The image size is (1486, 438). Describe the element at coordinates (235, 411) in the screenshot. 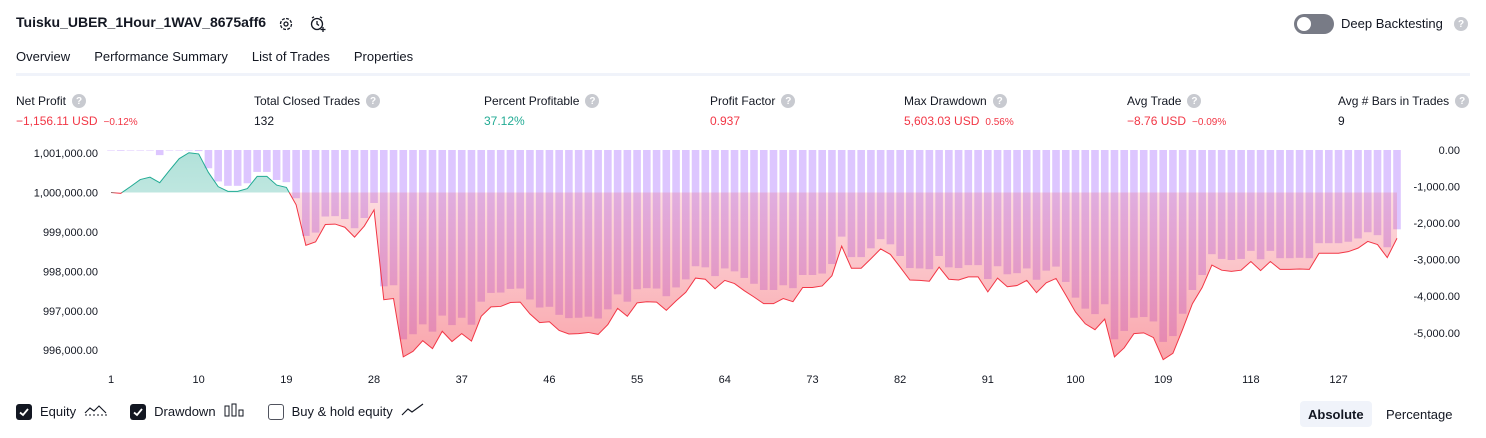

I see `drawdown-bars-icon` at that location.